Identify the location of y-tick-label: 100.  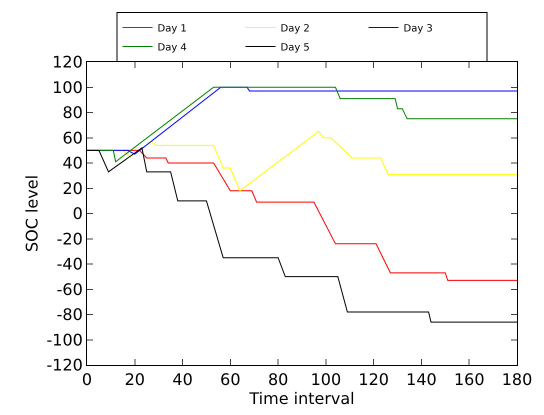
(67, 87).